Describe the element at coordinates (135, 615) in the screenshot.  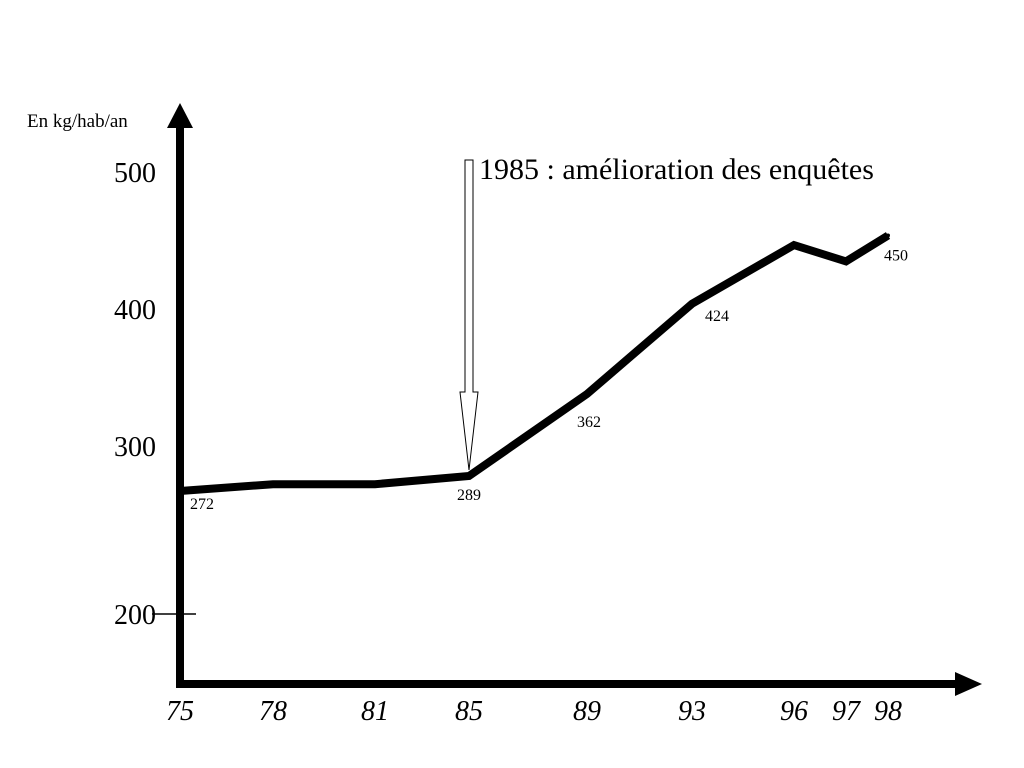
I see `y-tick-label-200: 200` at that location.